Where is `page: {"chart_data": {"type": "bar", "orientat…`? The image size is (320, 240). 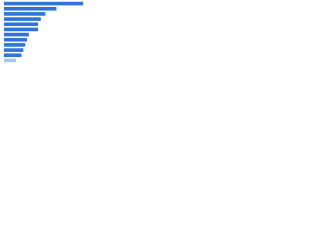 page: {"chart_data": {"type": "bar", "orientat… is located at coordinates (50, 35).